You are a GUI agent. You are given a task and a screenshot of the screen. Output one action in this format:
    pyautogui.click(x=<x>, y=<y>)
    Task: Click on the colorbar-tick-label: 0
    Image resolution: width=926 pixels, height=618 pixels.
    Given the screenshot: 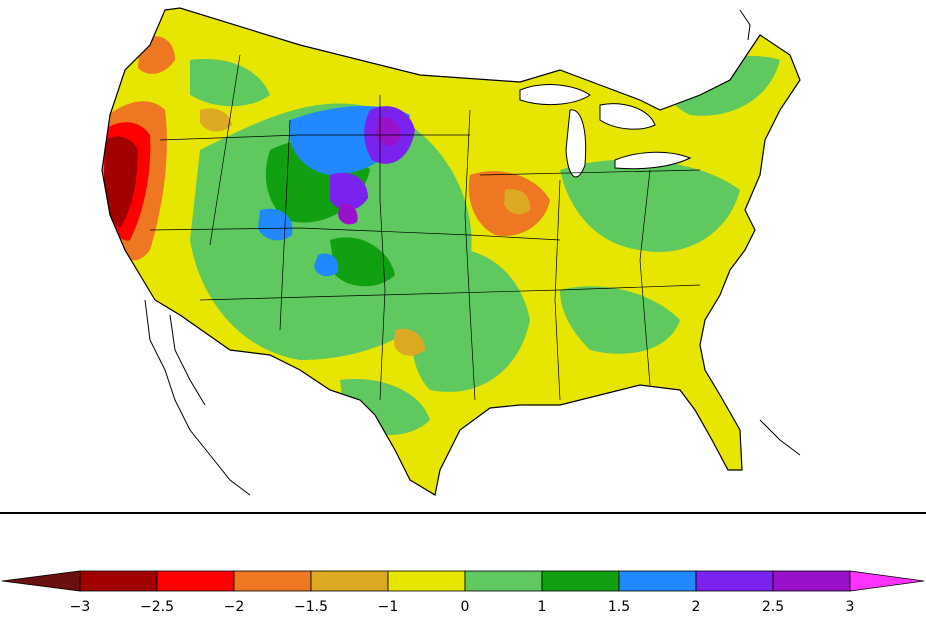 What is the action you would take?
    pyautogui.click(x=465, y=607)
    